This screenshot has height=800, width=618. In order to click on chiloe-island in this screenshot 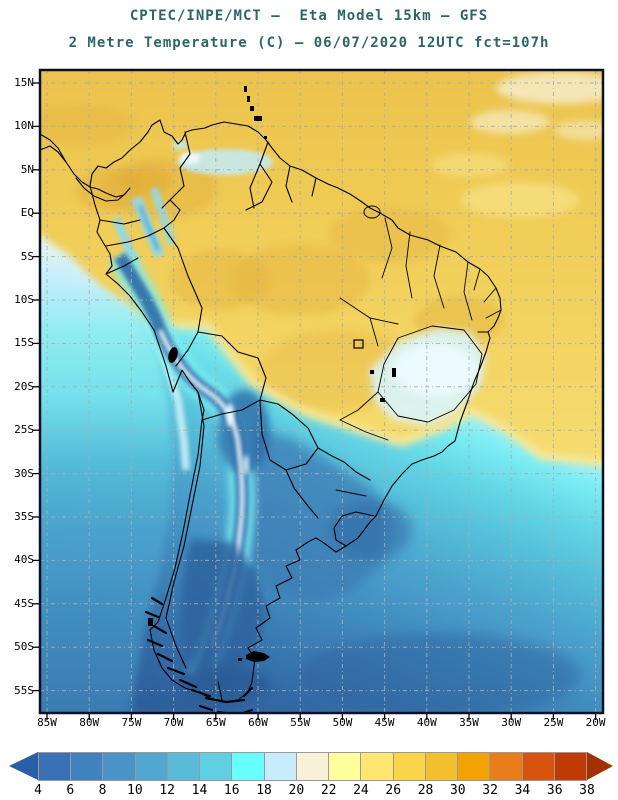, I will do `click(150, 622)`.